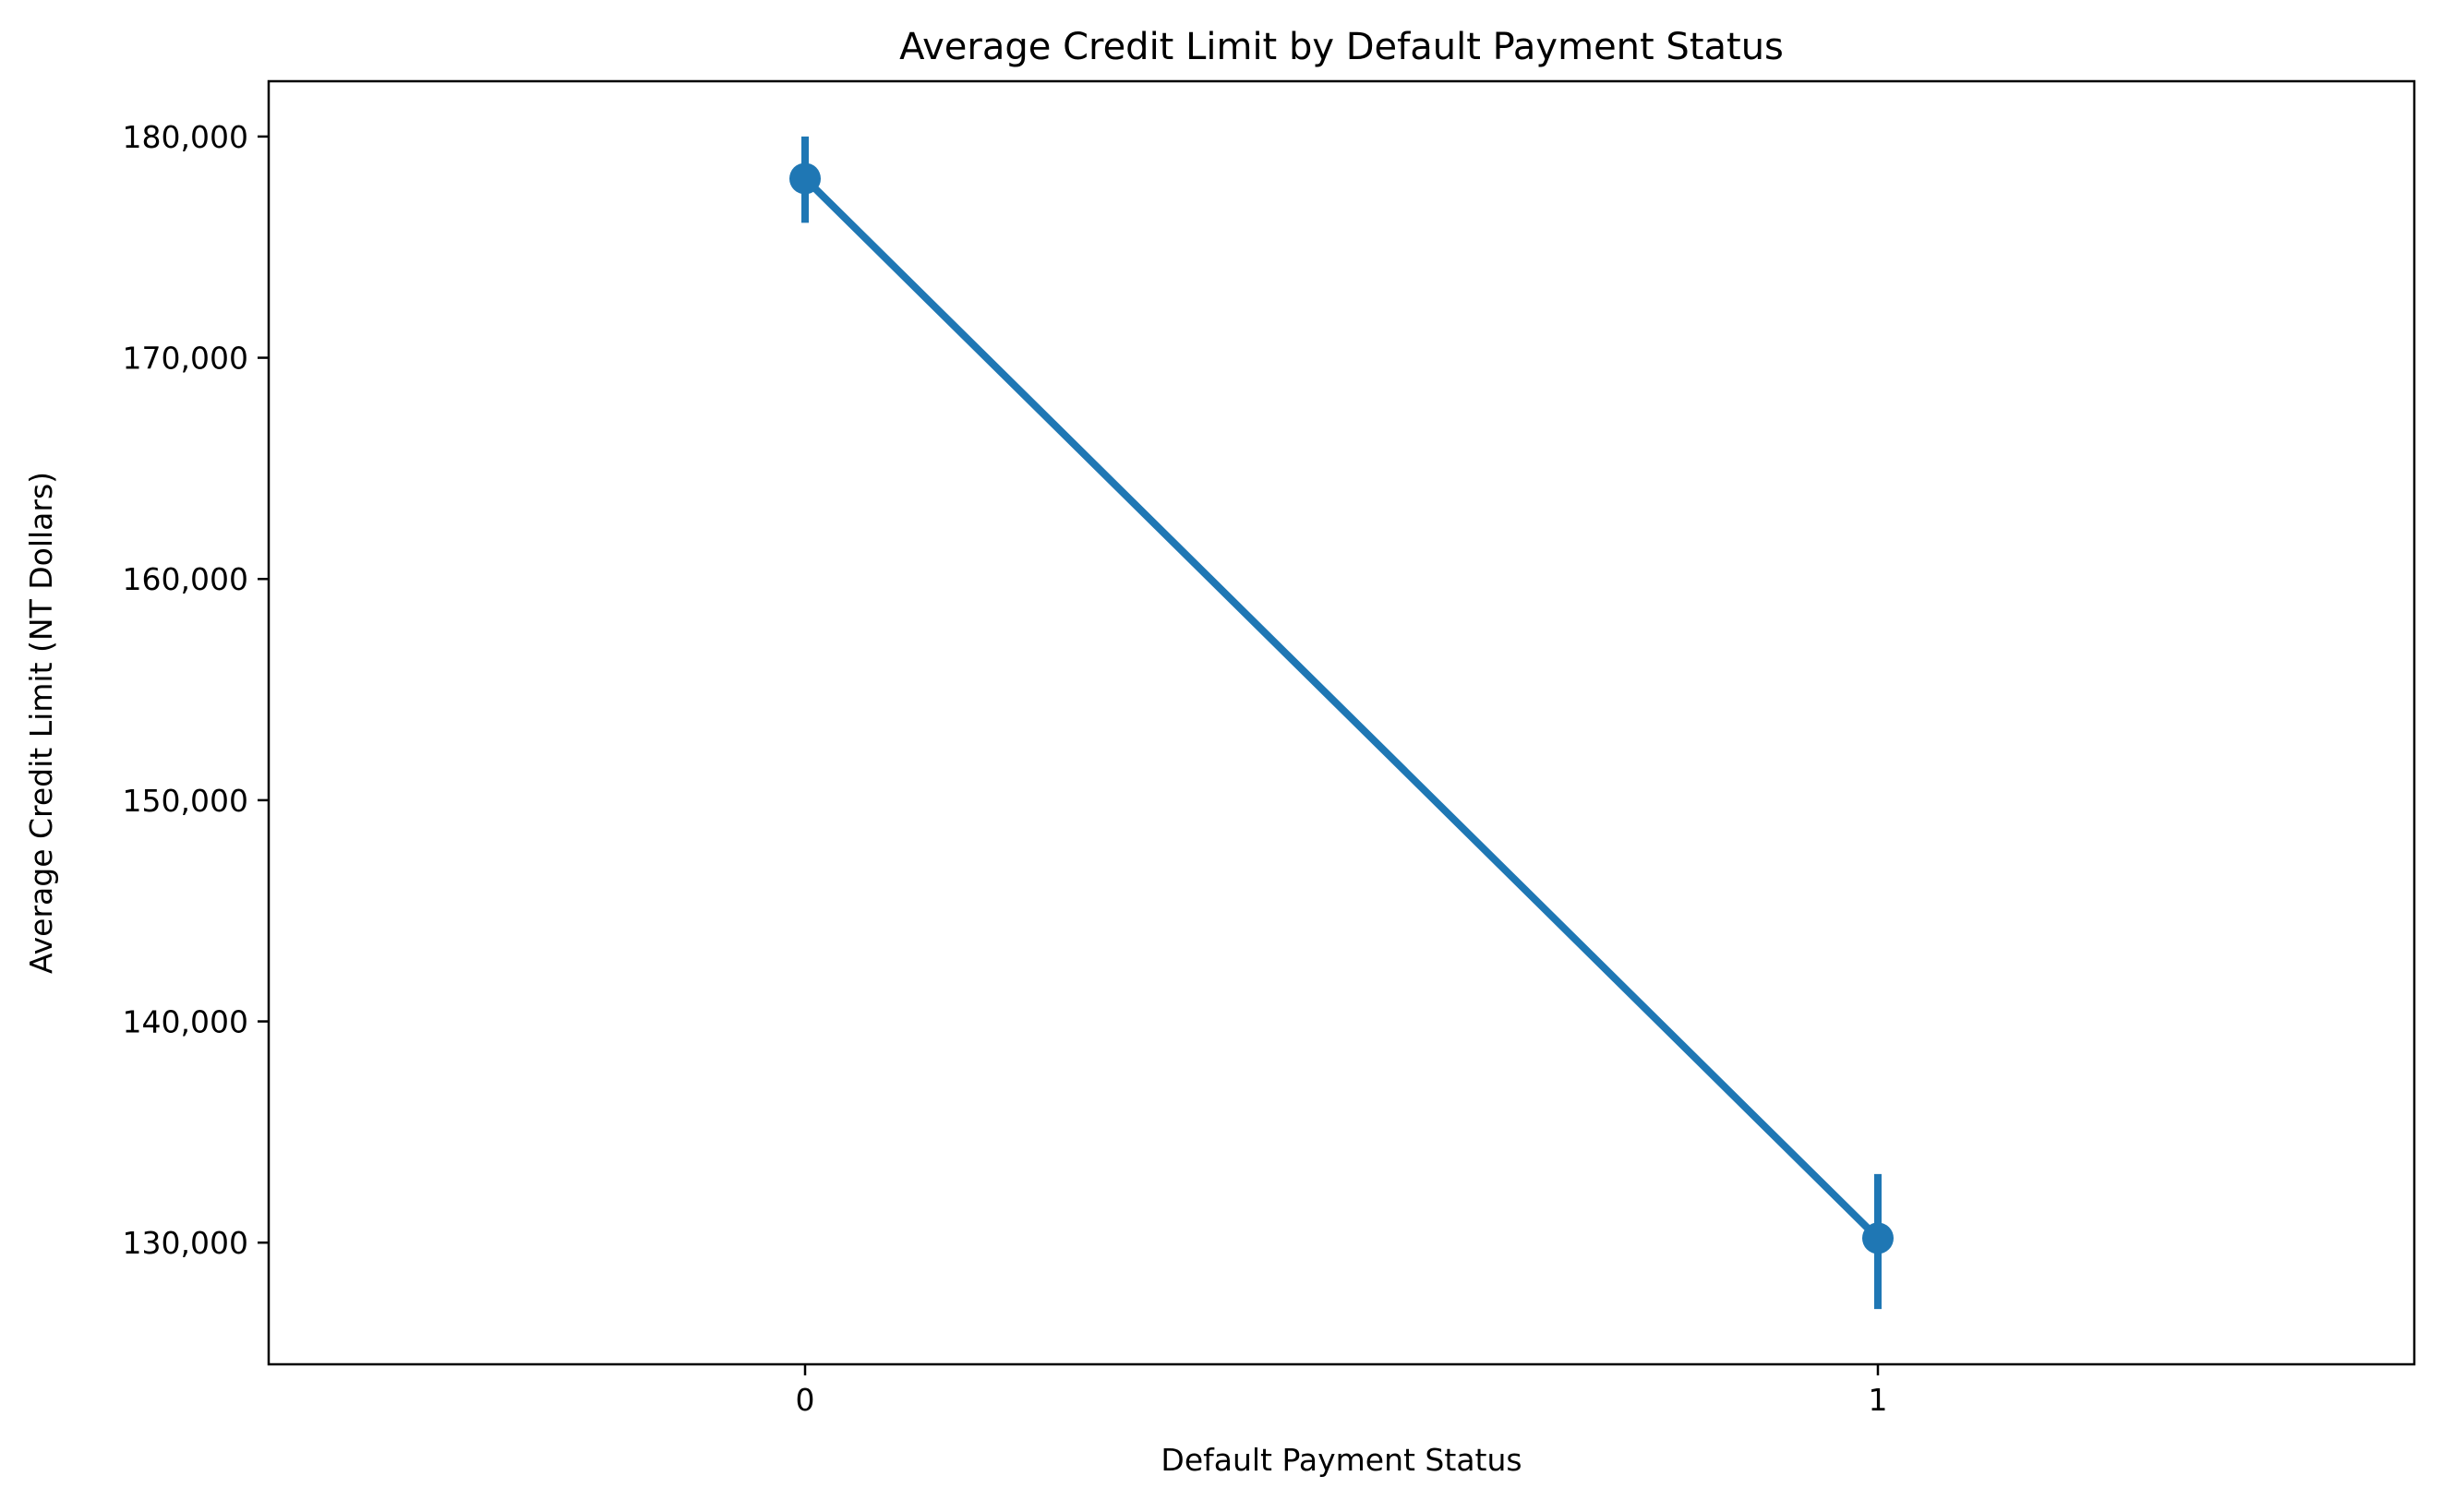  What do you see at coordinates (1878, 1400) in the screenshot?
I see `x-tick-label: 1` at bounding box center [1878, 1400].